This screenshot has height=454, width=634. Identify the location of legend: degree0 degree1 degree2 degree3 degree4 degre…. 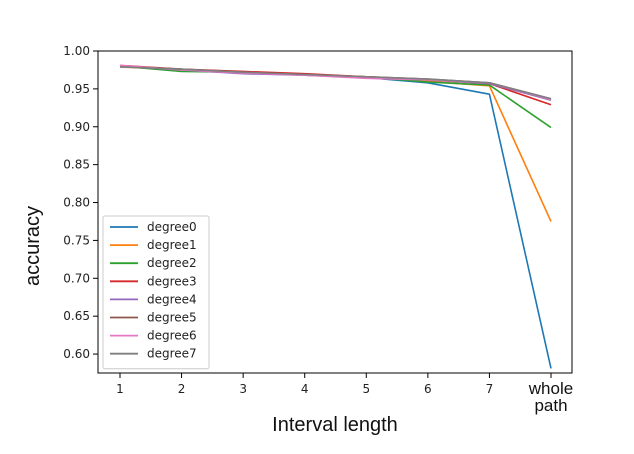
(156, 292).